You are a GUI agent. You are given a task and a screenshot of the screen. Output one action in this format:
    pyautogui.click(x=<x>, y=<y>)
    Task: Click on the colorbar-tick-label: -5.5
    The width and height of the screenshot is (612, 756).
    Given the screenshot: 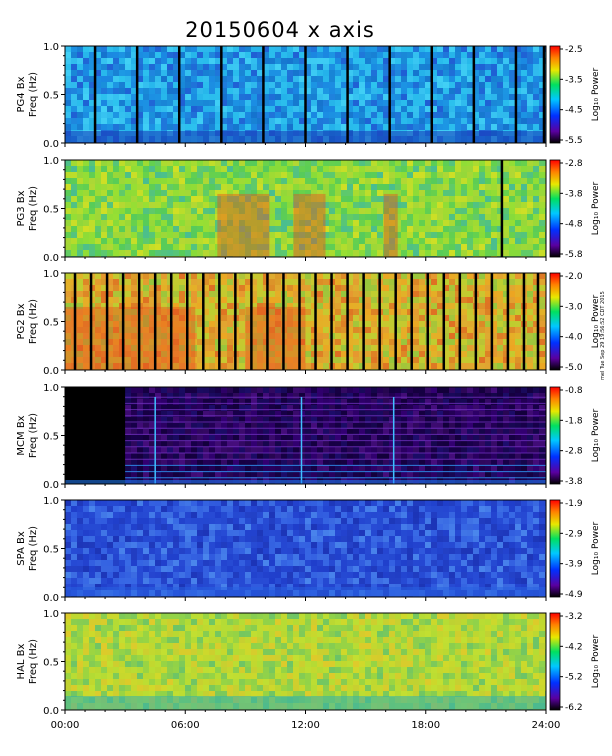 What is the action you would take?
    pyautogui.click(x=574, y=141)
    